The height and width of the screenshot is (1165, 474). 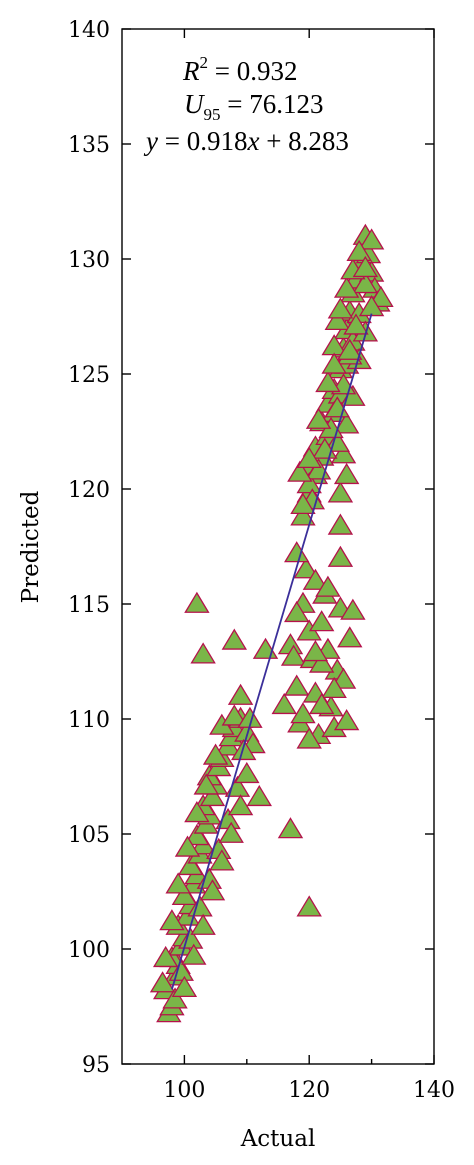 What do you see at coordinates (89, 145) in the screenshot?
I see `y-tick-label-135: 135` at bounding box center [89, 145].